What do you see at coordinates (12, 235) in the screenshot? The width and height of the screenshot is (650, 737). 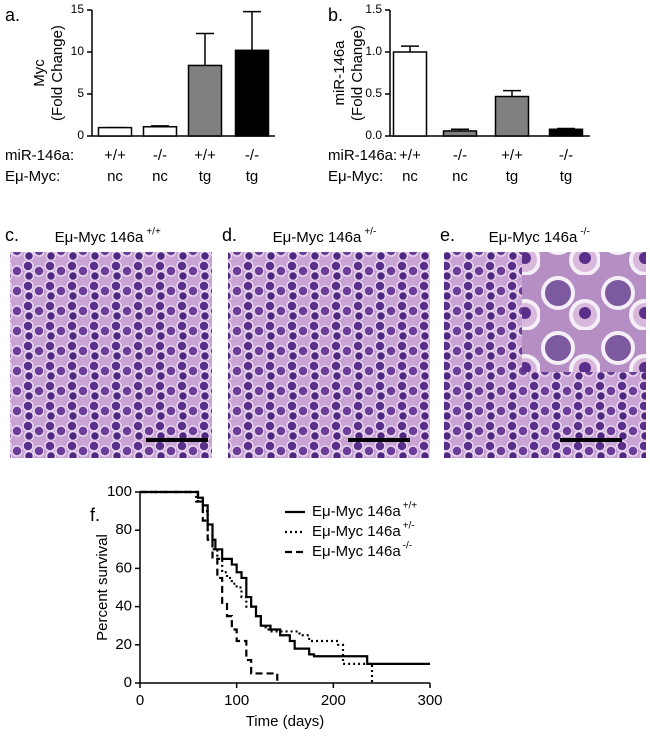 I see `panel-label: c.` at bounding box center [12, 235].